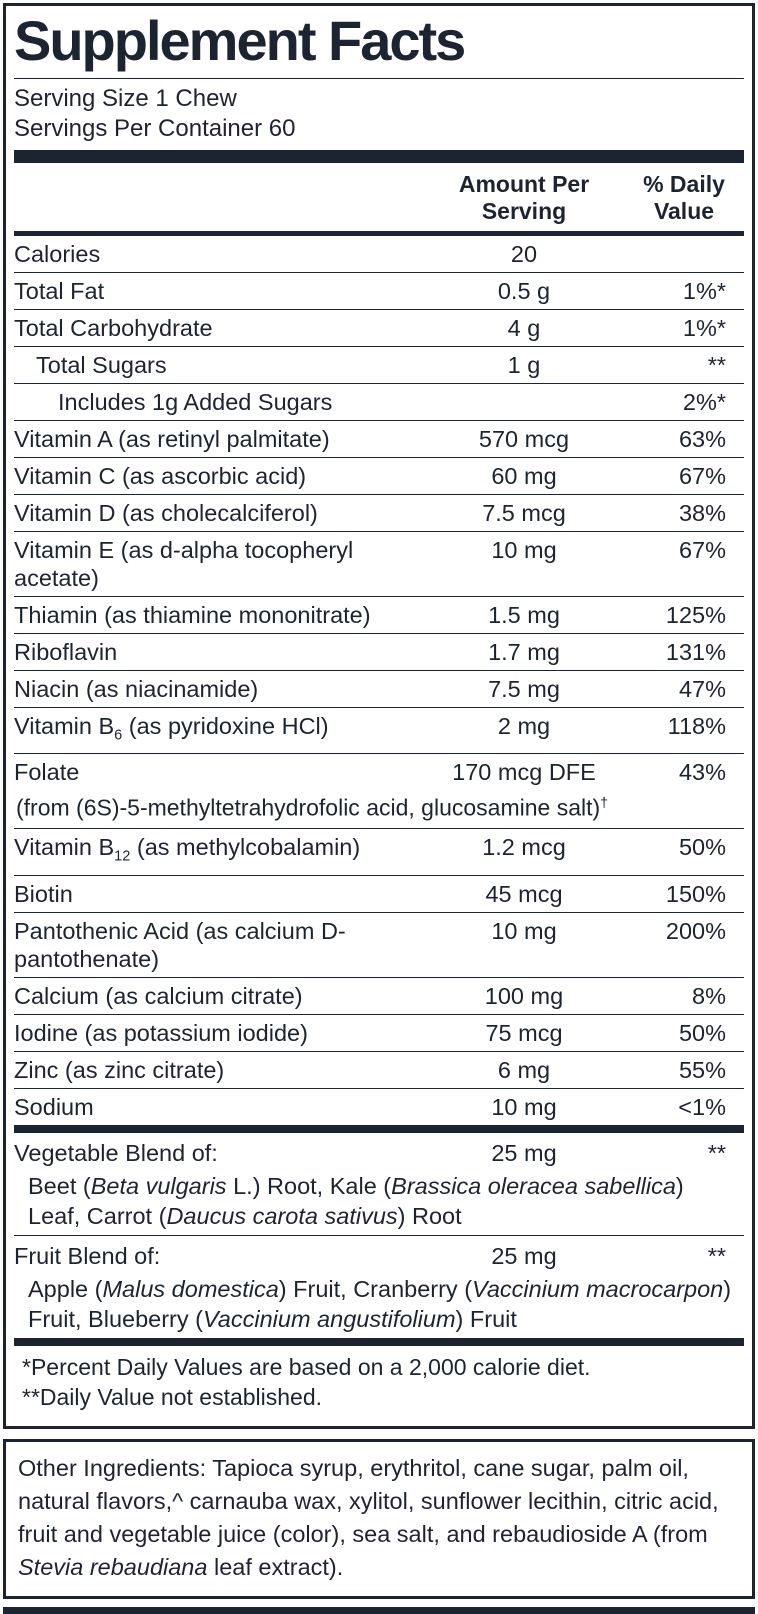 This screenshot has height=1614, width=758. I want to click on blend-amount: 25 mg, so click(524, 1255).